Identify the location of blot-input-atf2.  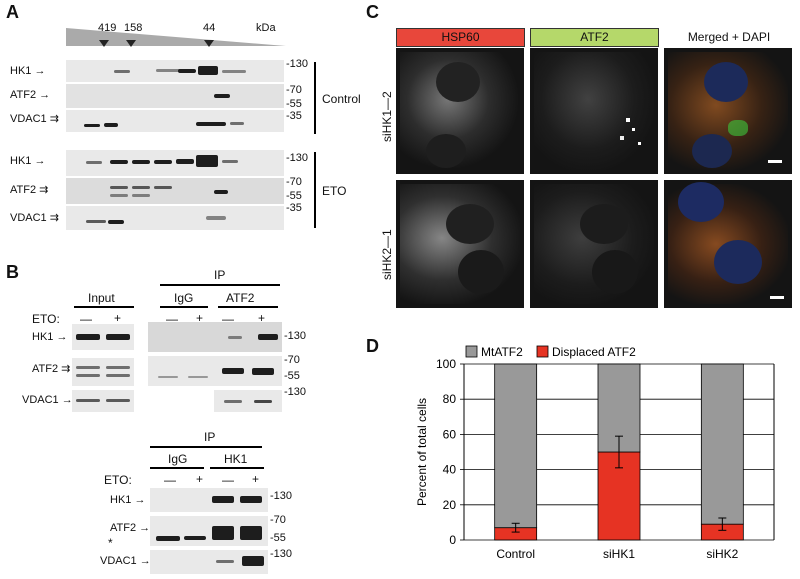
(103, 372).